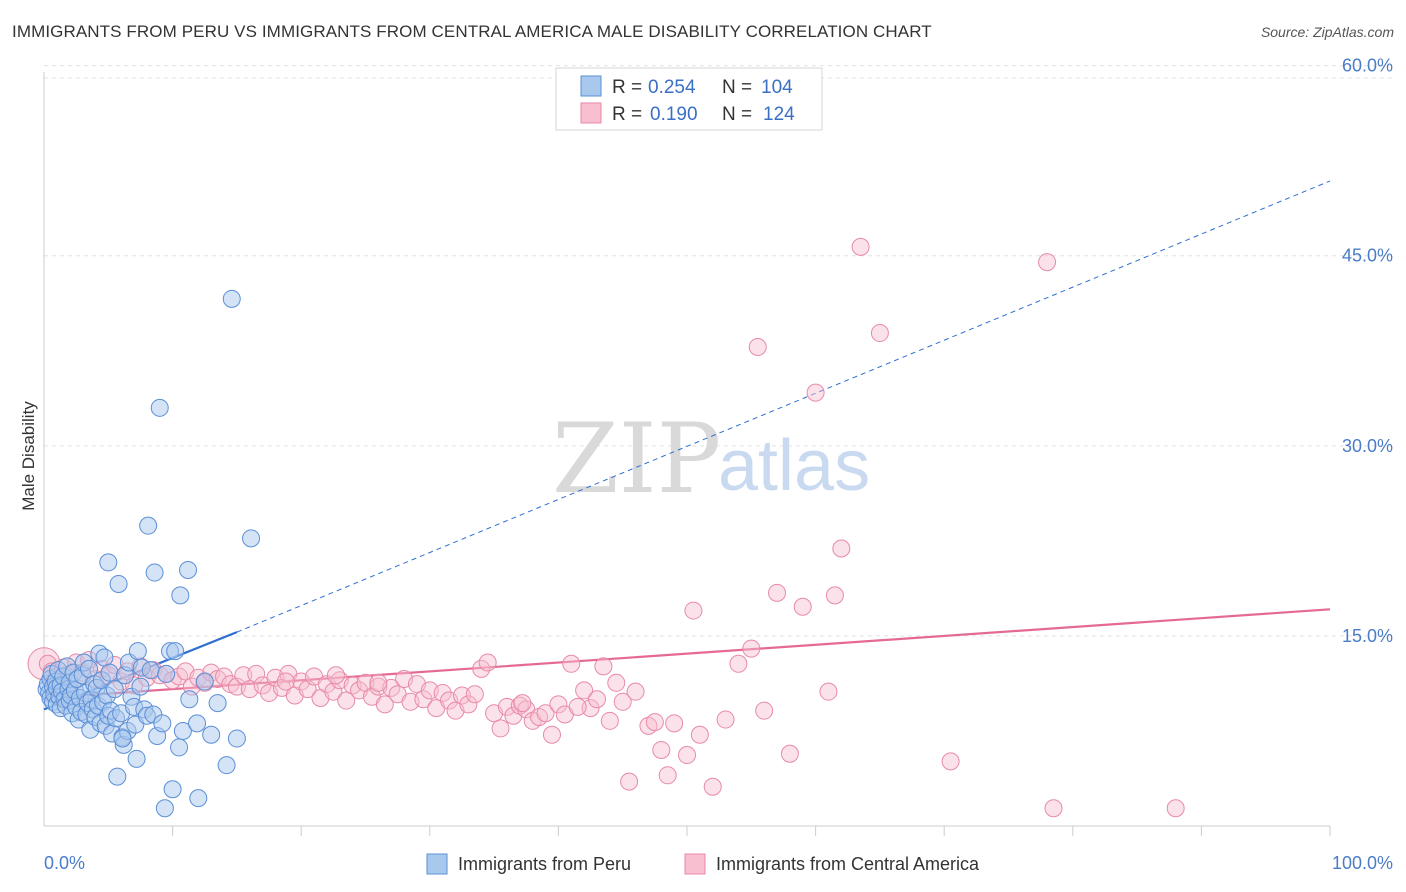 The image size is (1406, 892). I want to click on watermark: ZIP atlas, so click(711, 459).